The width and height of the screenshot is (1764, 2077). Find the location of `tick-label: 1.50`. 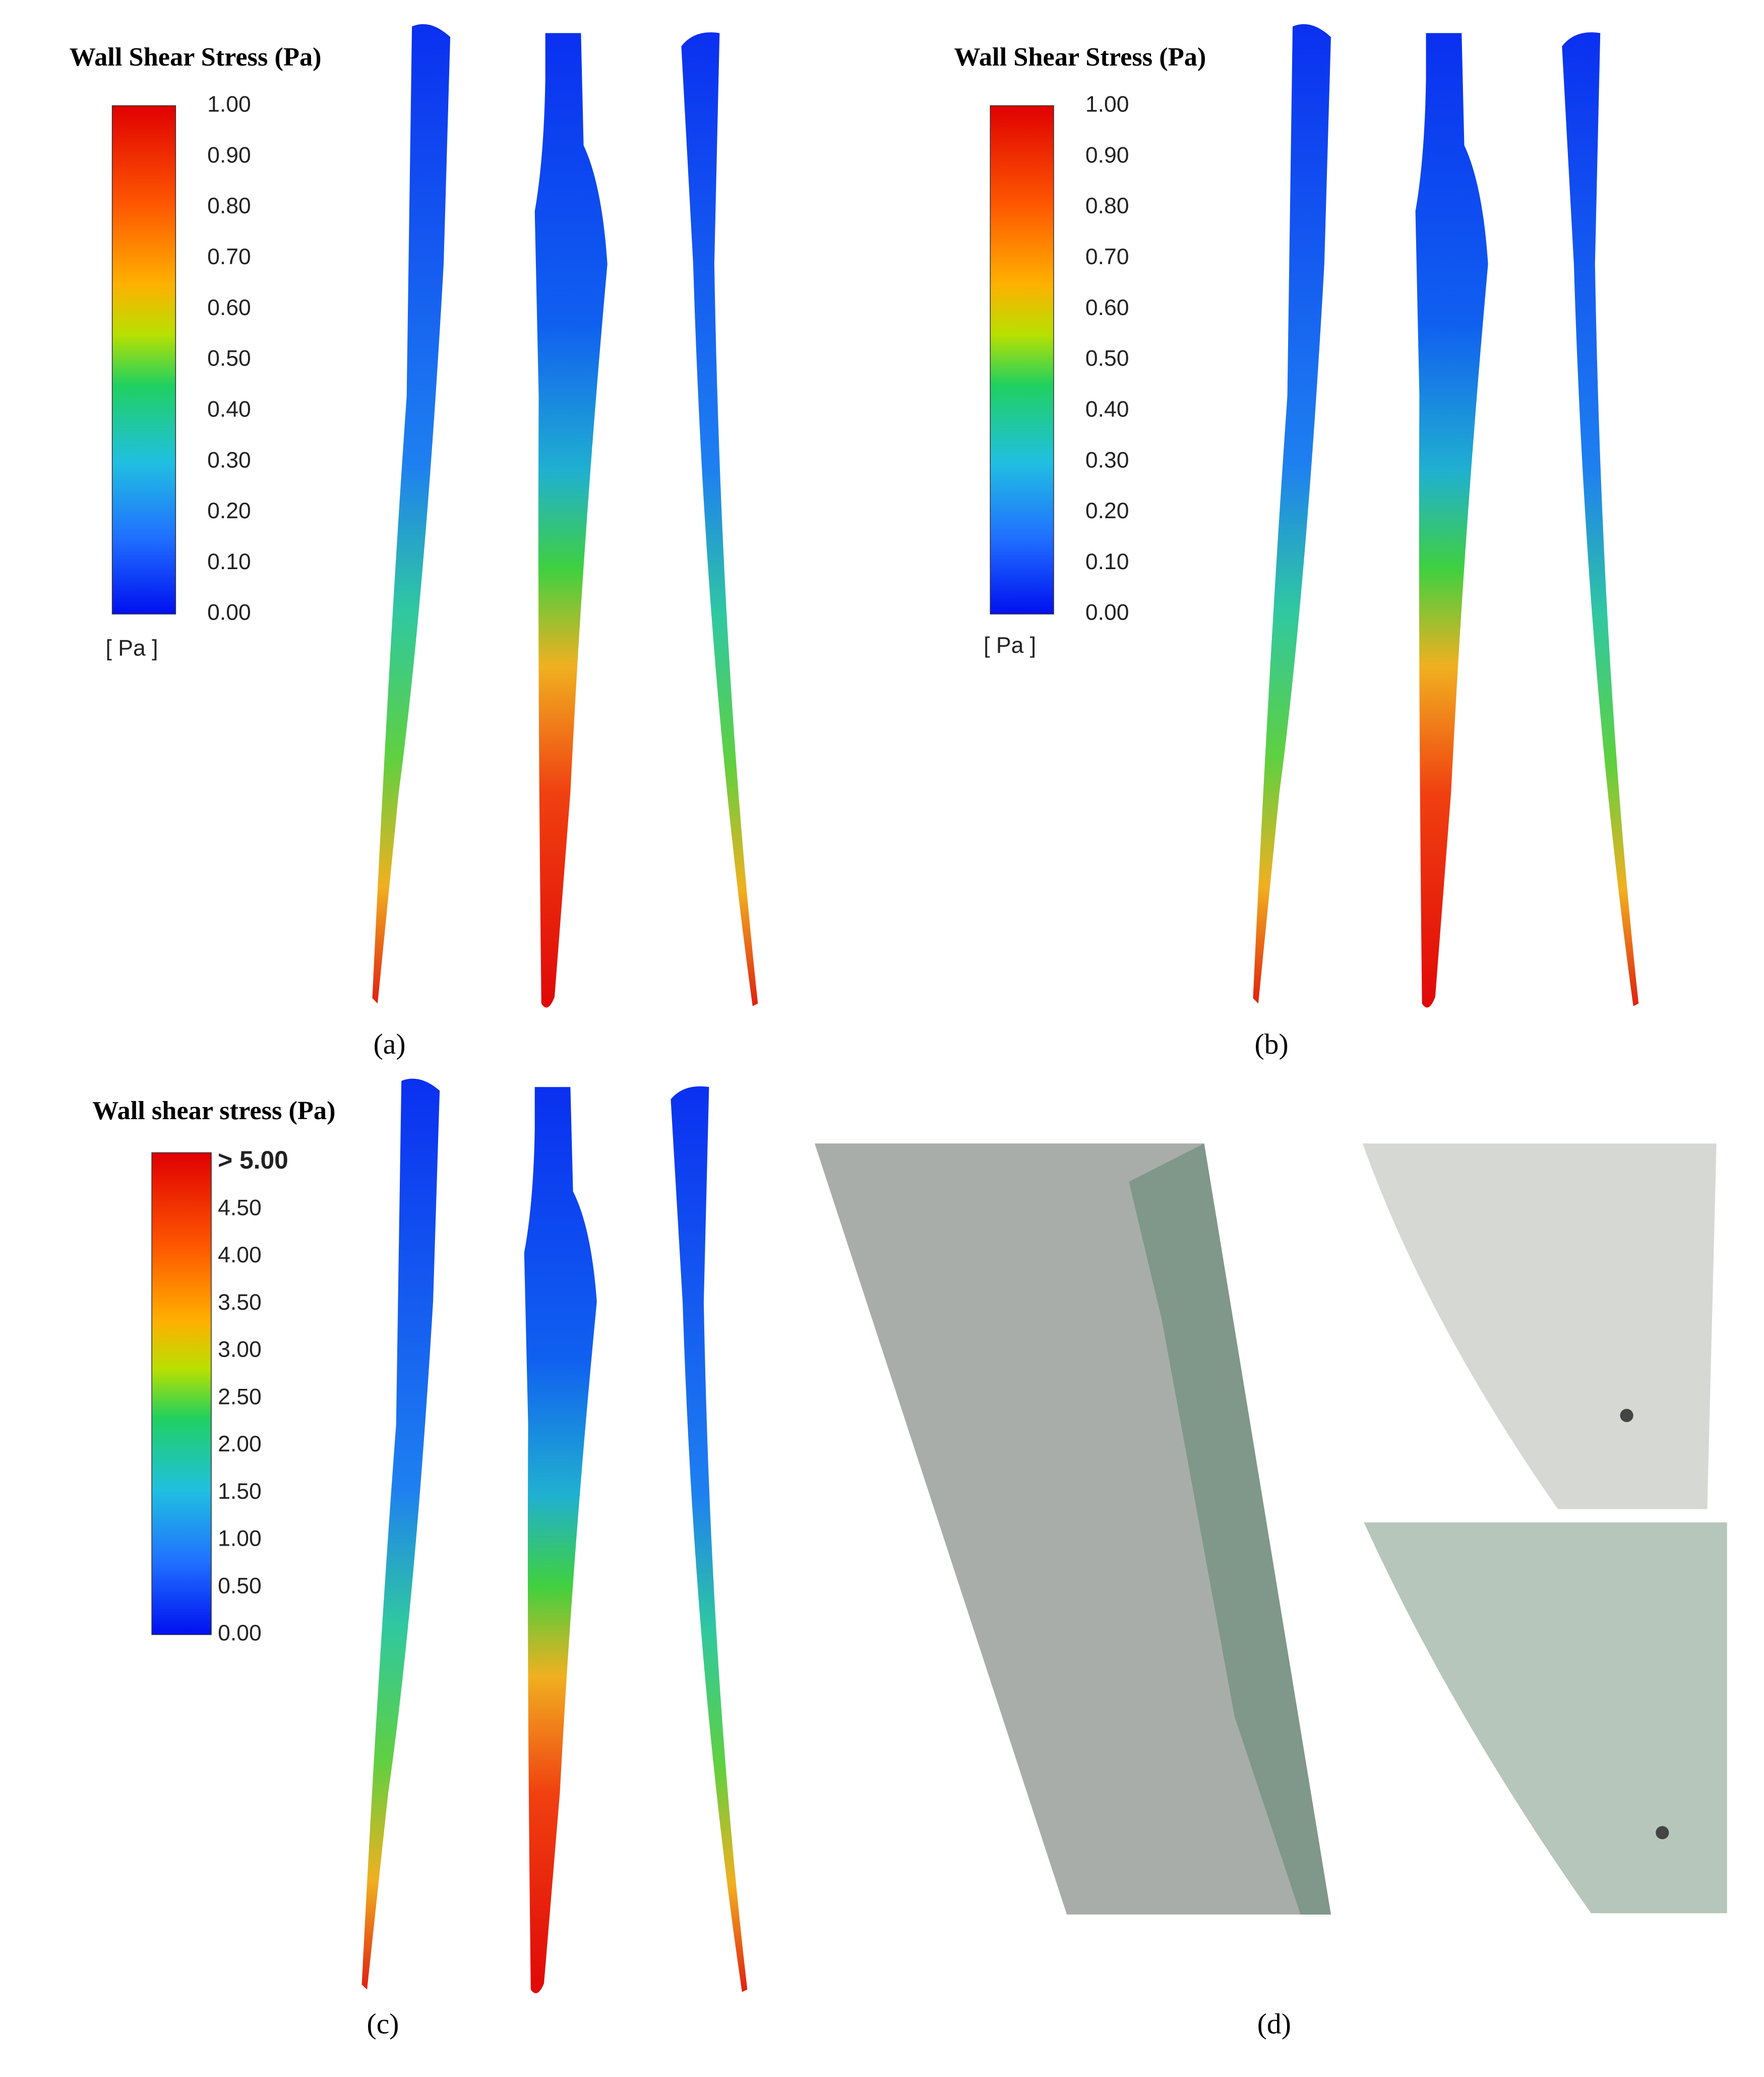

tick-label: 1.50 is located at coordinates (240, 1491).